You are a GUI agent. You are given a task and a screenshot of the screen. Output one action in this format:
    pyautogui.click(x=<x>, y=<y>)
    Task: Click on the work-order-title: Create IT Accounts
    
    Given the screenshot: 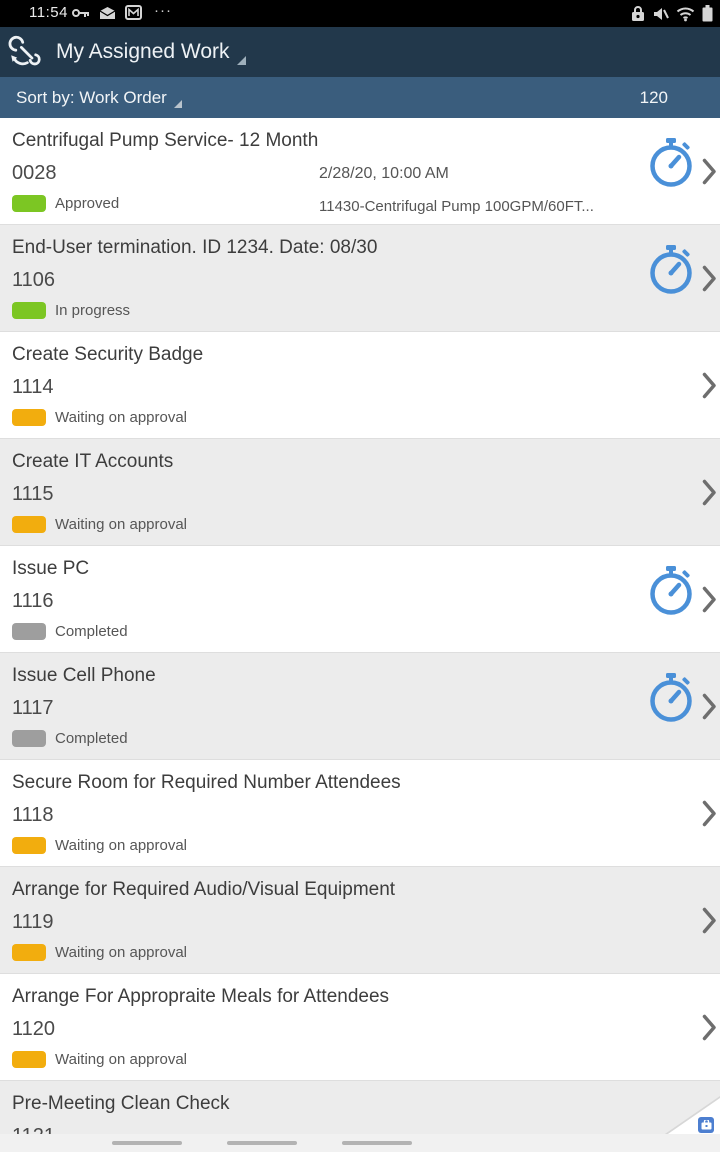 What is the action you would take?
    pyautogui.click(x=93, y=461)
    